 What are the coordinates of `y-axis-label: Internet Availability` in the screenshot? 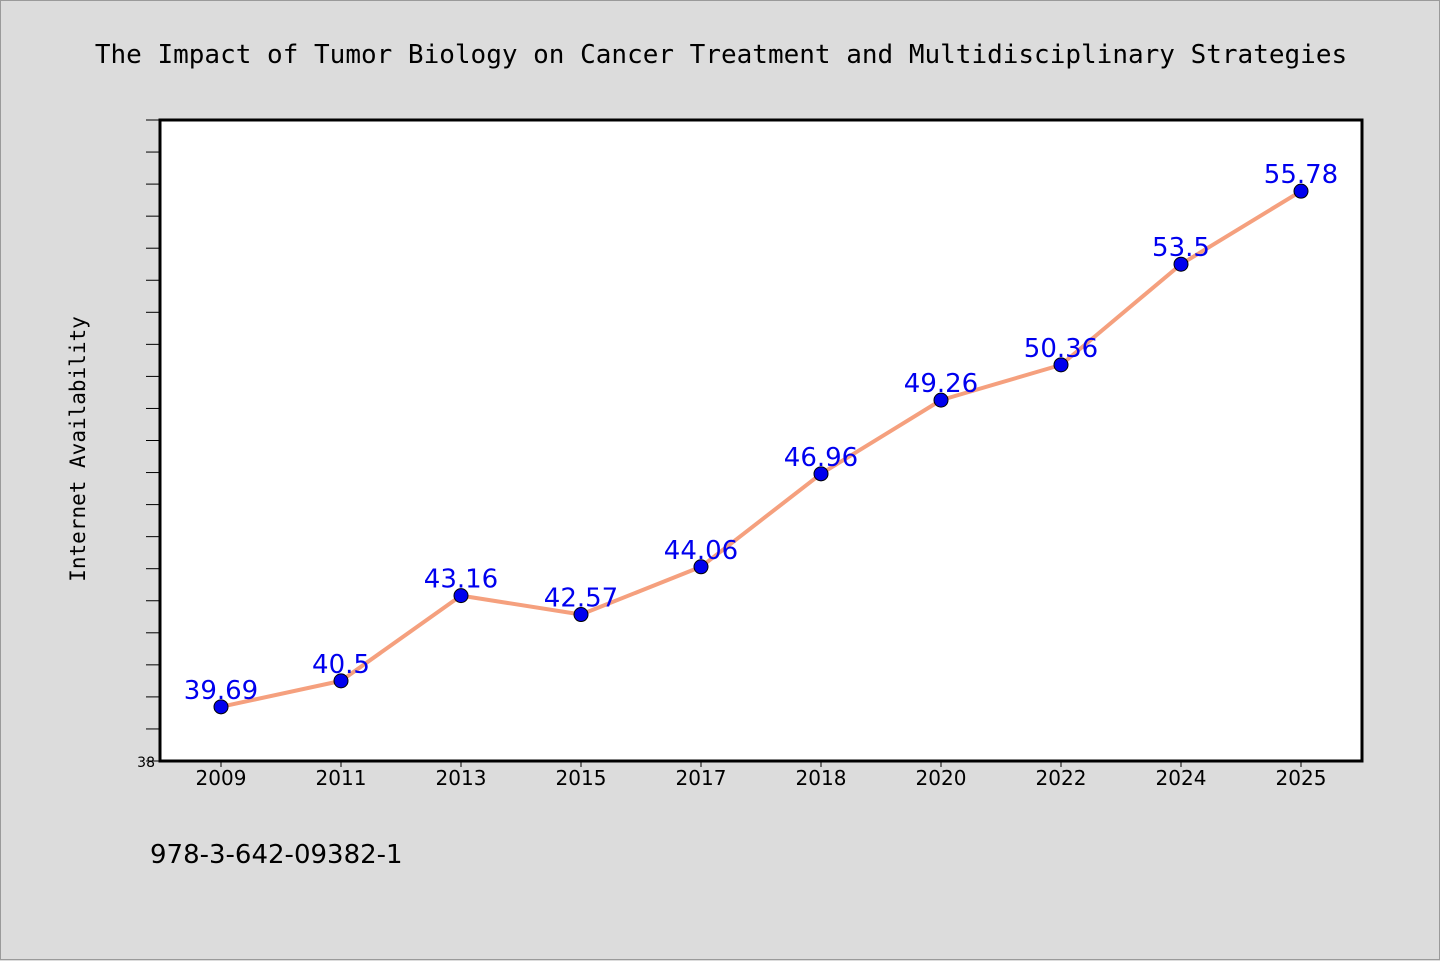 It's located at (78, 449).